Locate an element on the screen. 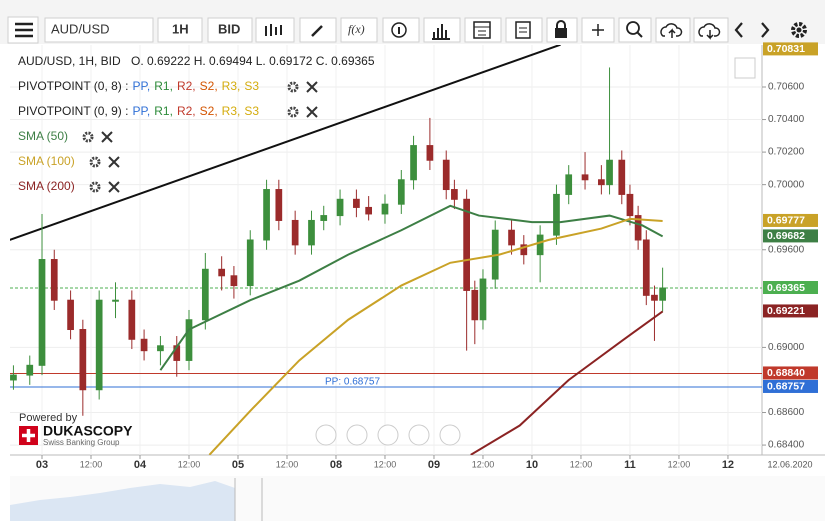 The width and height of the screenshot is (825, 521). lock-button is located at coordinates (562, 30).